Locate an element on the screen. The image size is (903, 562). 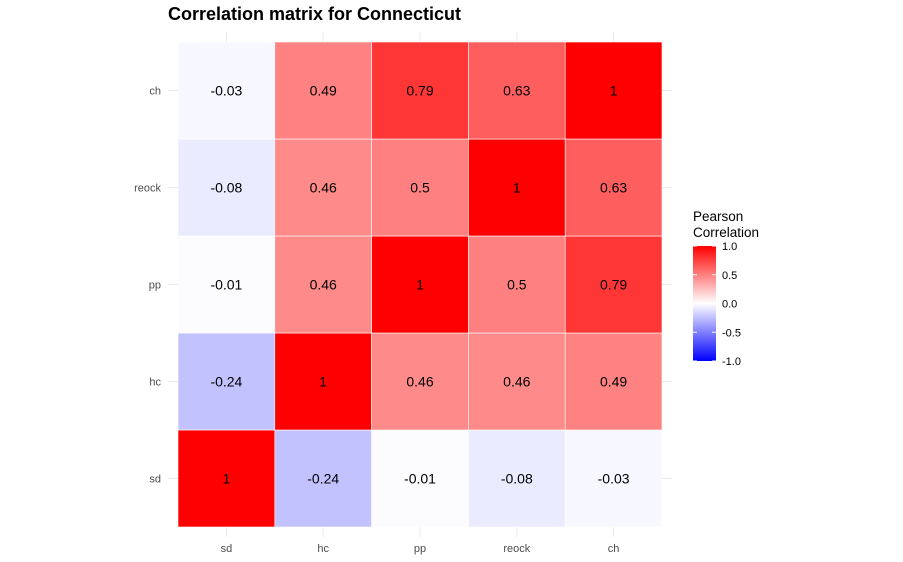
heatmap-cell-pp-reock is located at coordinates (420, 187).